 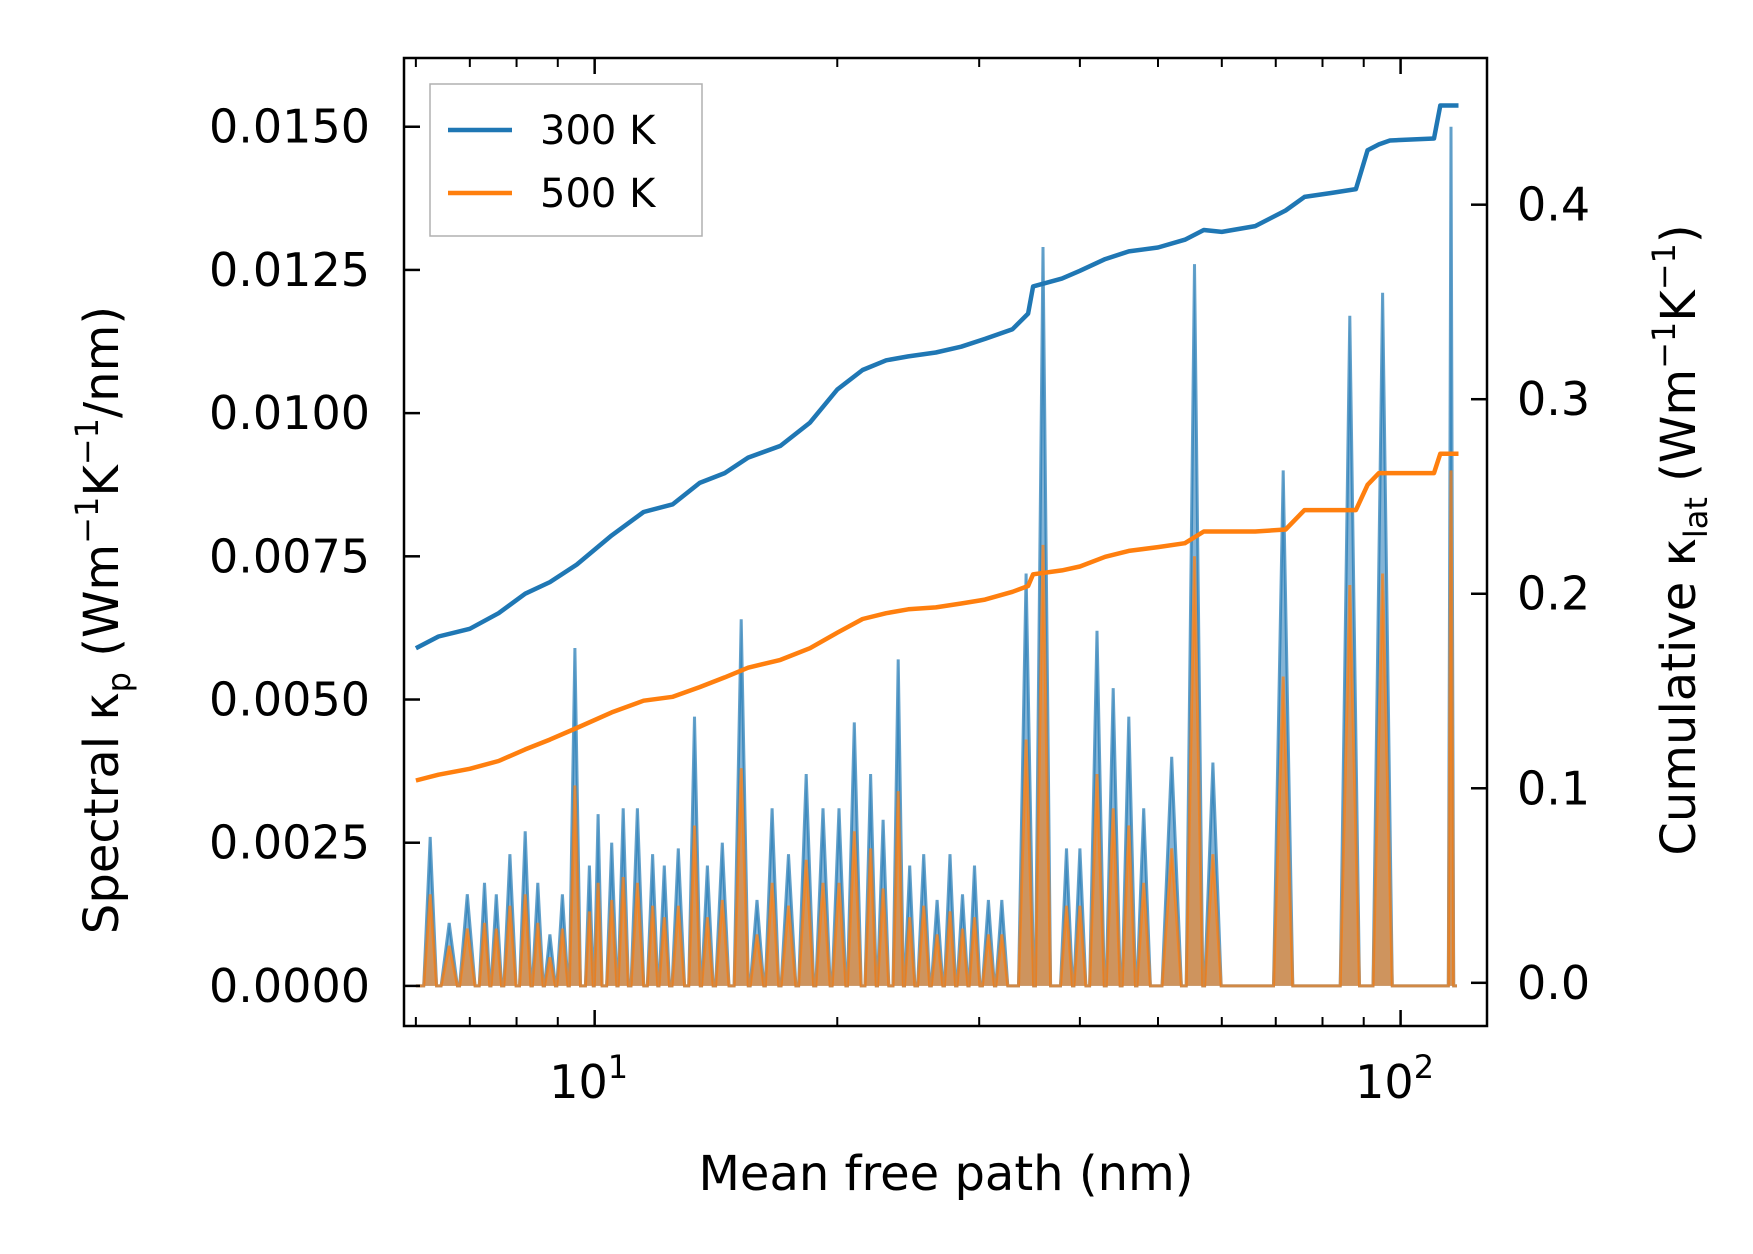 I want to click on legend-box, so click(x=566, y=160).